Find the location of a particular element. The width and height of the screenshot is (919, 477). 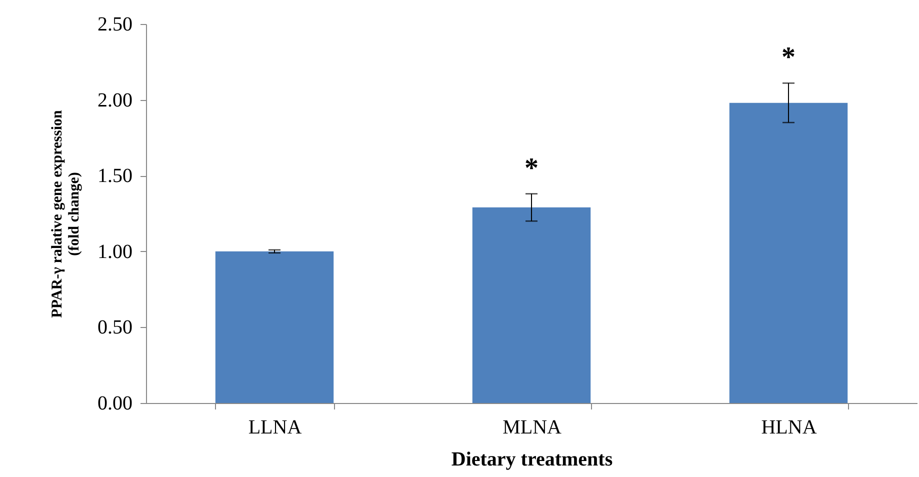

y-tick-label: 1.50 is located at coordinates (115, 176).